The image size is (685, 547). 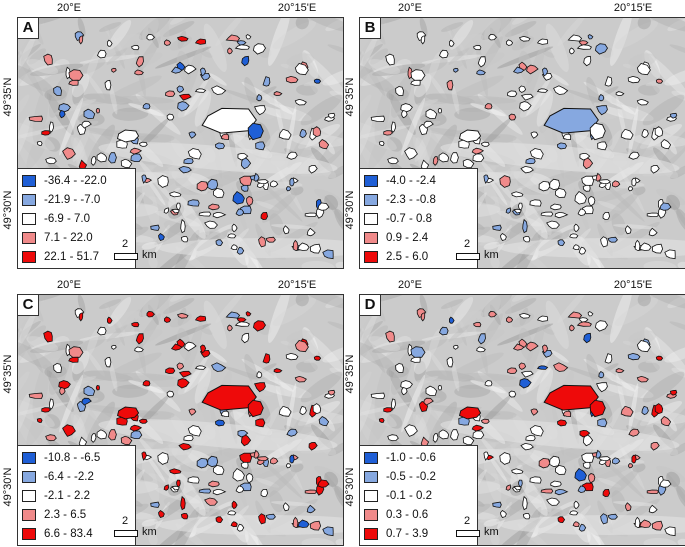 What do you see at coordinates (407, 237) in the screenshot?
I see `legend-label: 0.9 - 2.4` at bounding box center [407, 237].